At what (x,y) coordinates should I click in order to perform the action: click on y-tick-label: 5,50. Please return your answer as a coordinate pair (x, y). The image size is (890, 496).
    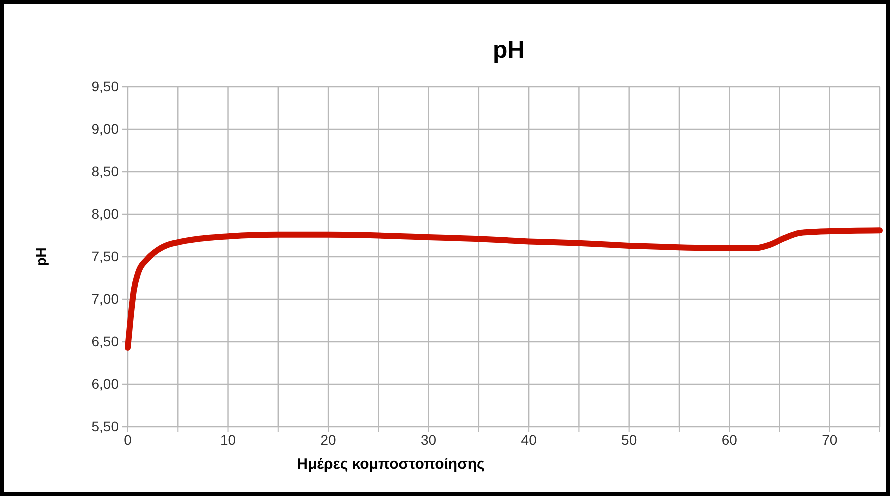
    Looking at the image, I should click on (106, 426).